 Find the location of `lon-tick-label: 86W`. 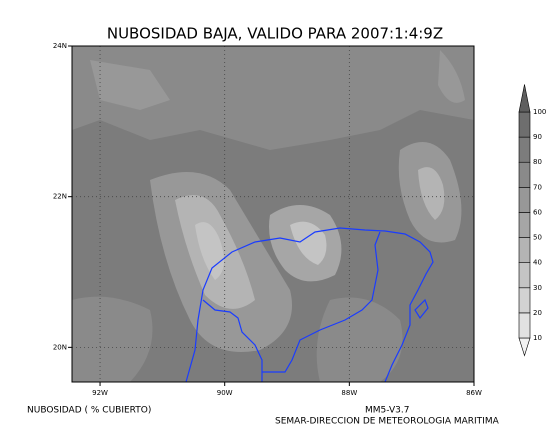

lon-tick-label: 86W is located at coordinates (474, 393).